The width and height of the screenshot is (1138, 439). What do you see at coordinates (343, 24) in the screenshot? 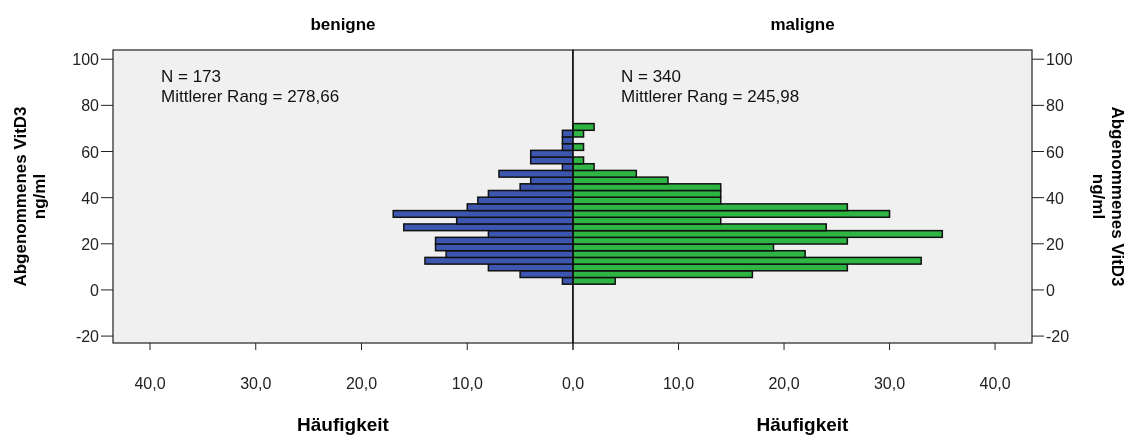
I see `chart-title: benigne` at bounding box center [343, 24].